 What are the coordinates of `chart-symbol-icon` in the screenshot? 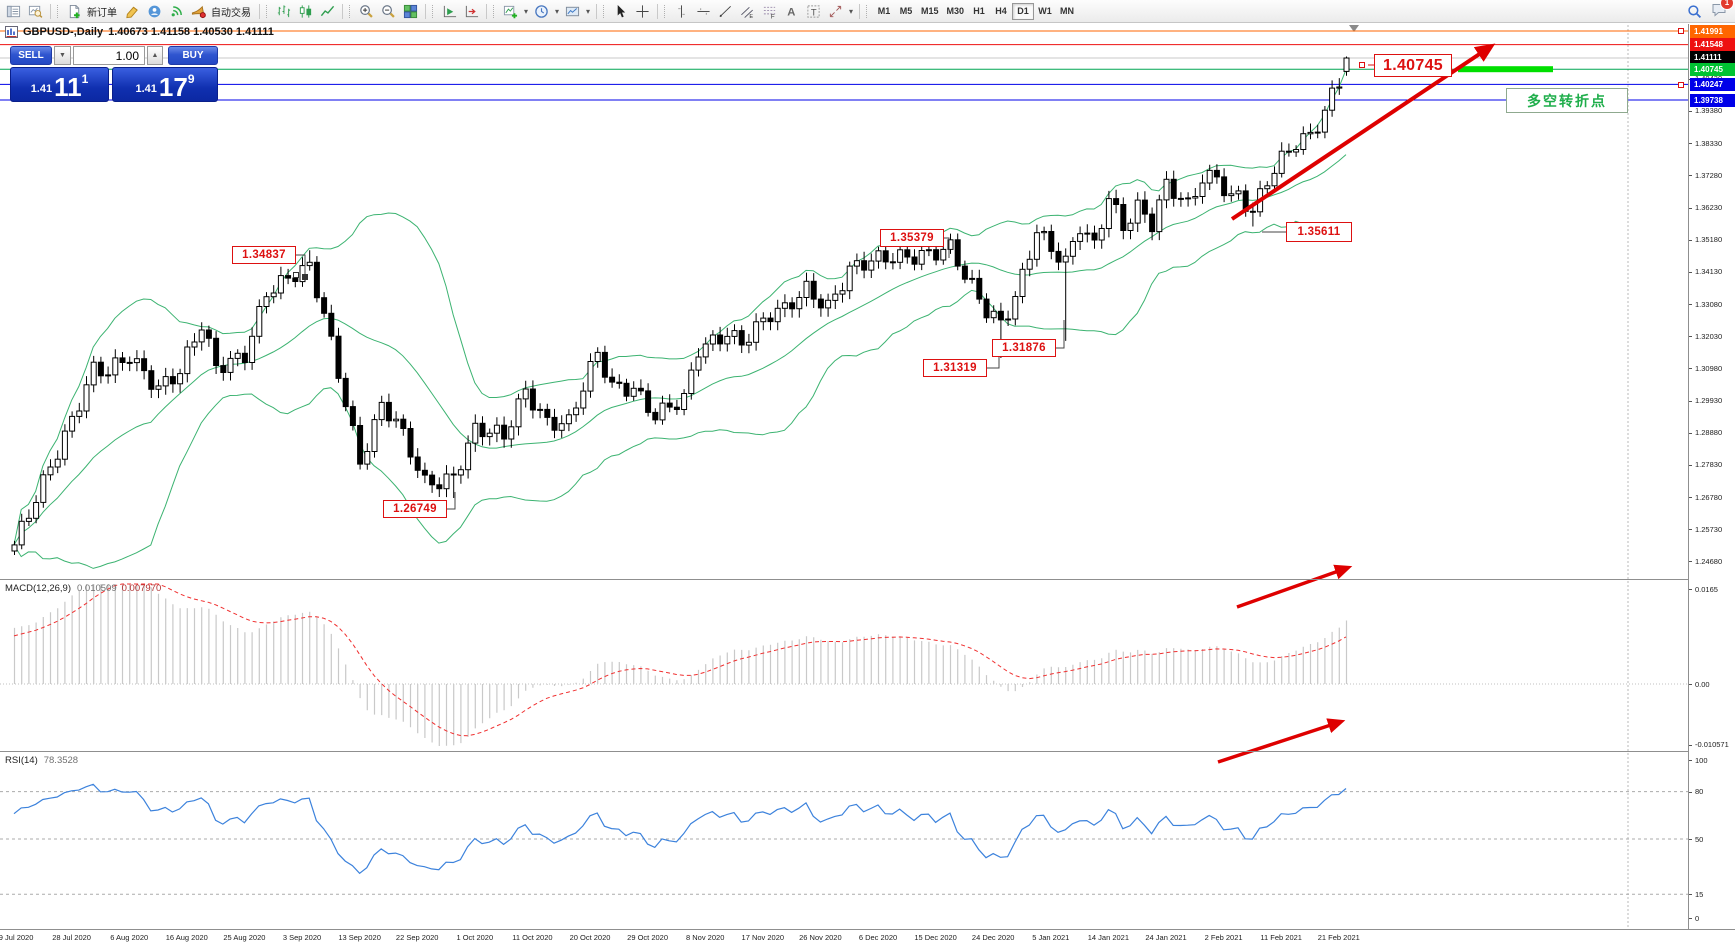 It's located at (11, 32).